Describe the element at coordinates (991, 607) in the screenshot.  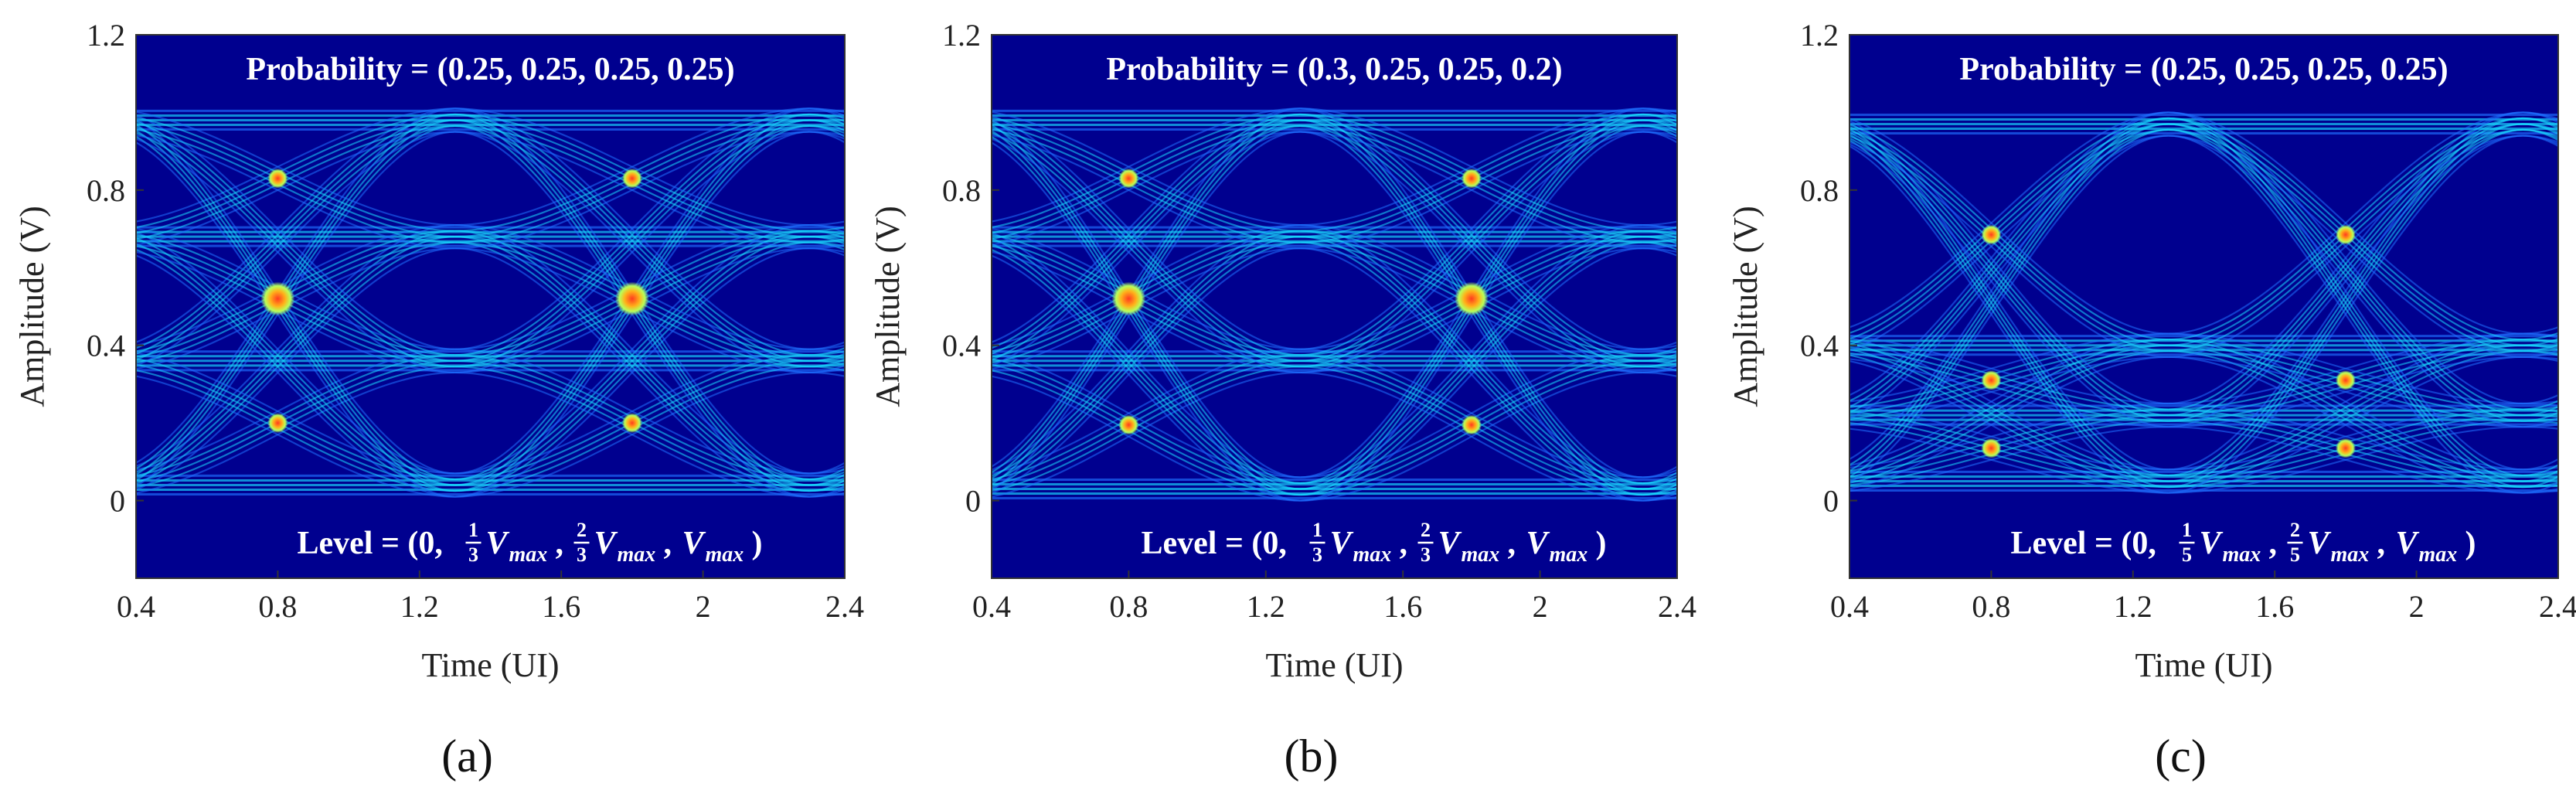
I see `x-tick-label: 0.4` at that location.